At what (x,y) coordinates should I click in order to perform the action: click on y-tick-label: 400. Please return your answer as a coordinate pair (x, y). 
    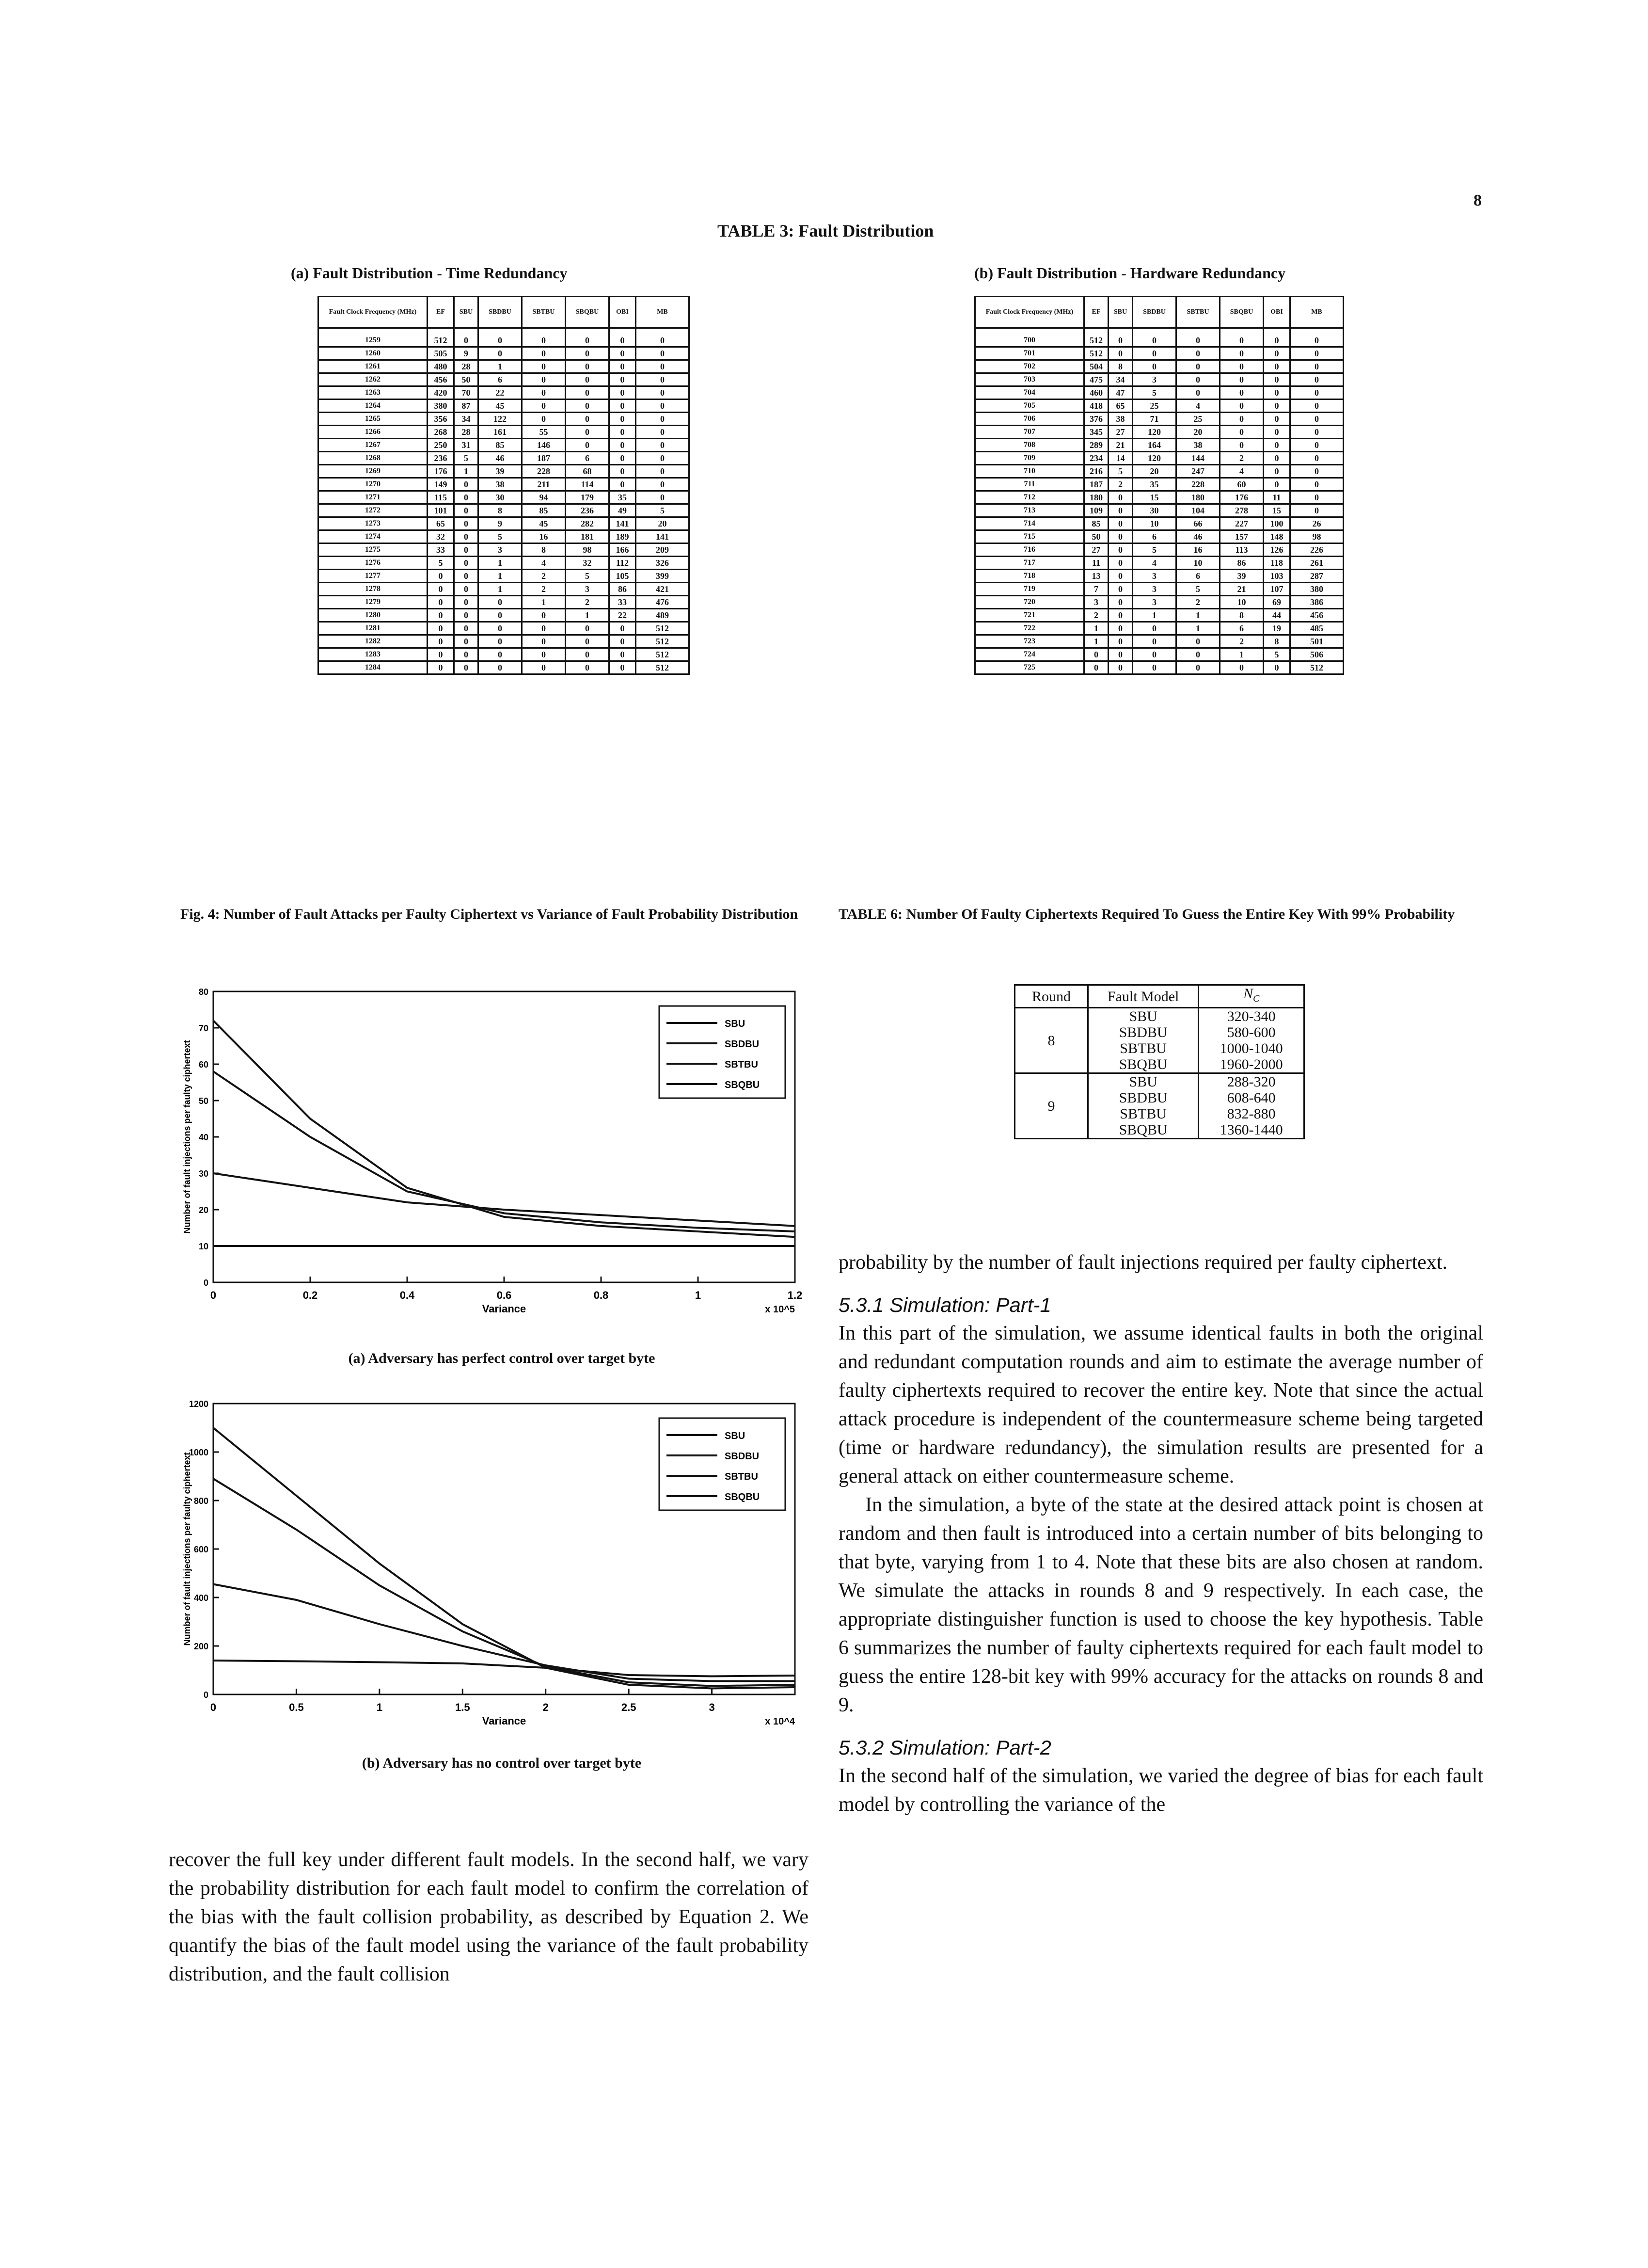
    Looking at the image, I should click on (201, 1598).